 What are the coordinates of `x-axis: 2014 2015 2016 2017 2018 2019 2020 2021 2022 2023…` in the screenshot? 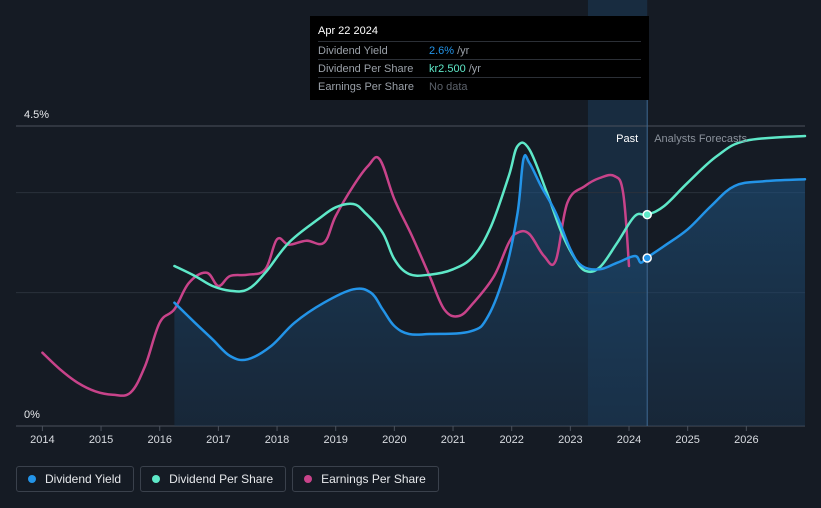 It's located at (394, 436).